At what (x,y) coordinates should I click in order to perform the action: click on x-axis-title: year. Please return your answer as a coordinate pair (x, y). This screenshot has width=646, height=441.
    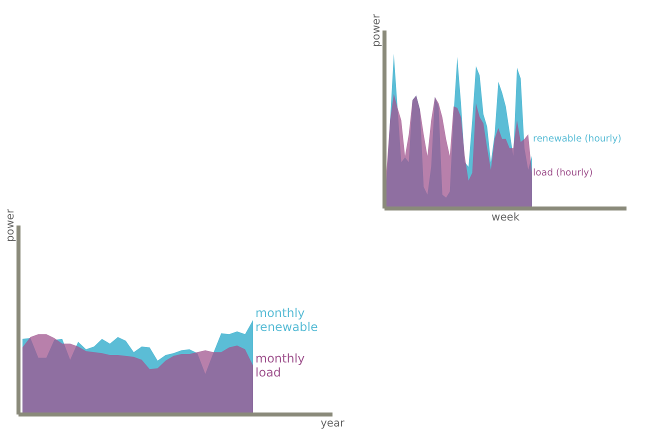
    Looking at the image, I should click on (333, 423).